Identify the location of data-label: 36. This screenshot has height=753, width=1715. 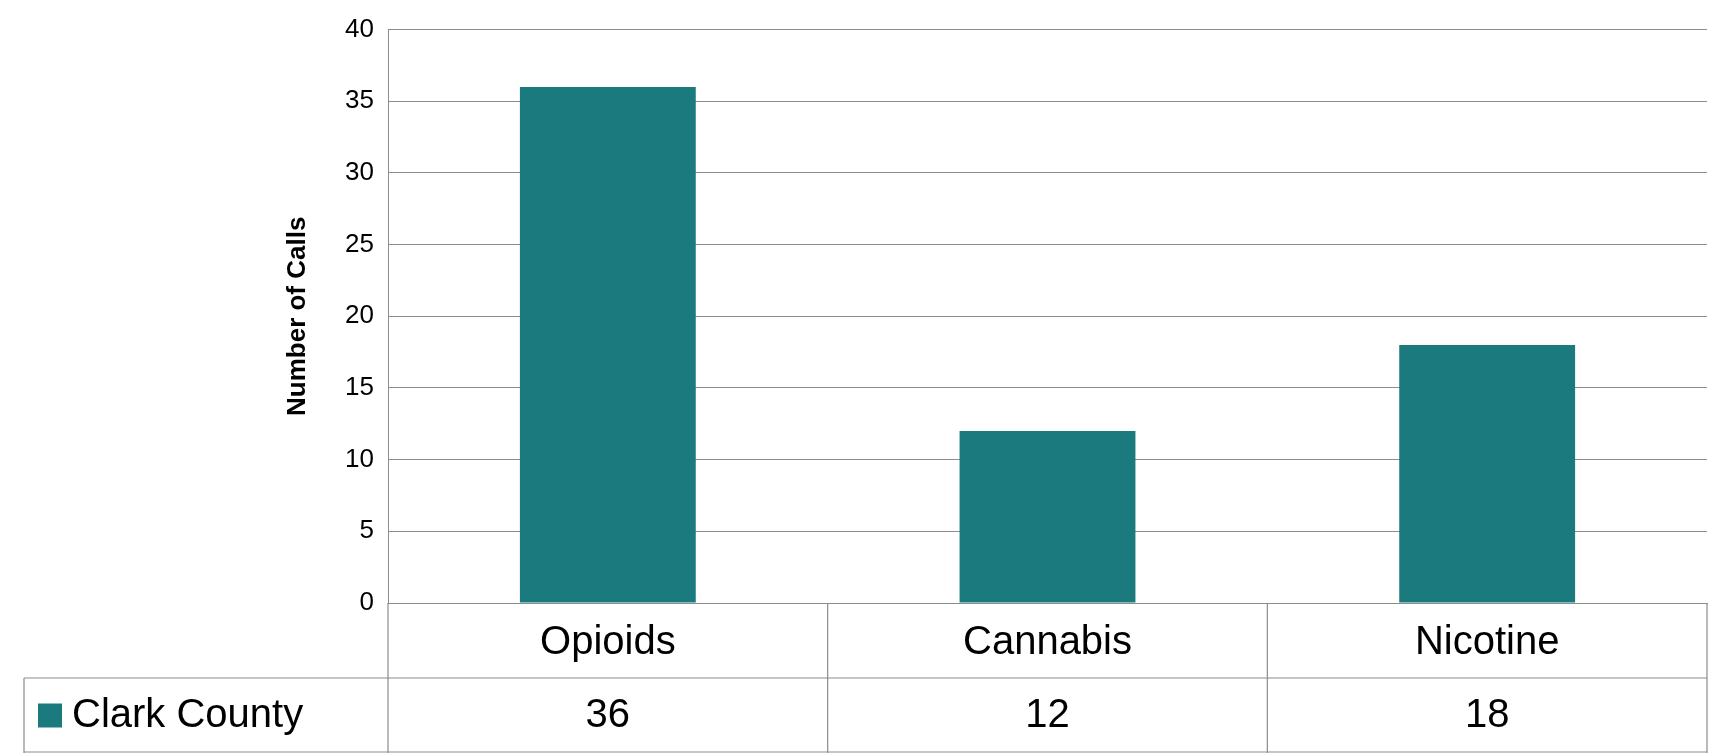
(608, 712).